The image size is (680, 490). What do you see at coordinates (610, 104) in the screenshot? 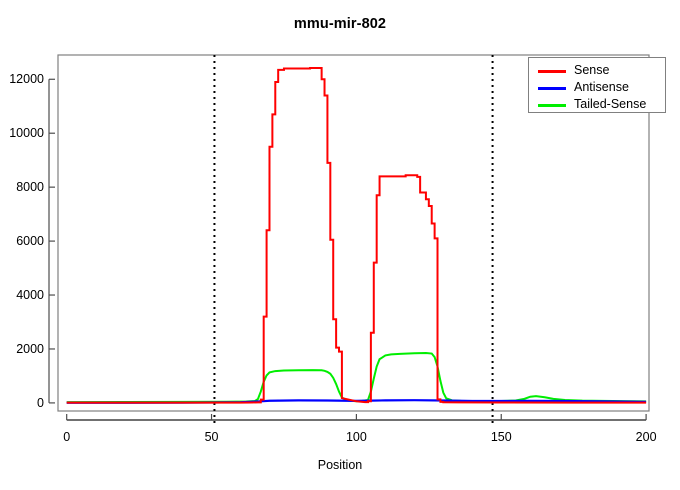
I see `legend-label: Tailed-Sense` at bounding box center [610, 104].